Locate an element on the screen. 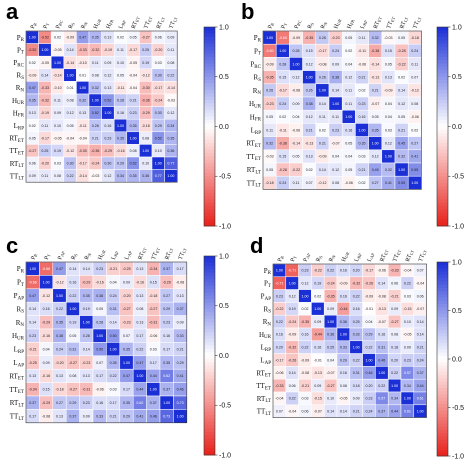  cell-value-label: -0.23 is located at coordinates (269, 104).